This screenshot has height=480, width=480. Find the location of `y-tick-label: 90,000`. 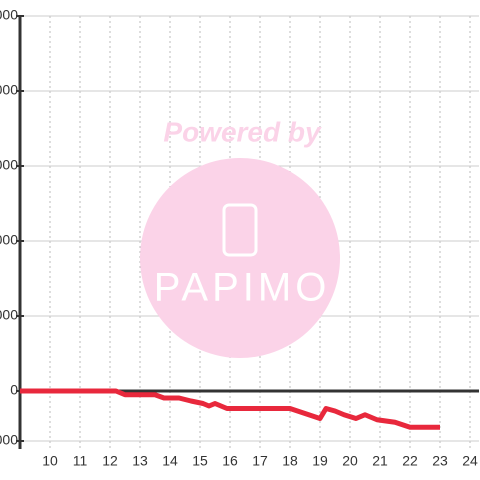

y-tick-label: 90,000 is located at coordinates (9, 165).